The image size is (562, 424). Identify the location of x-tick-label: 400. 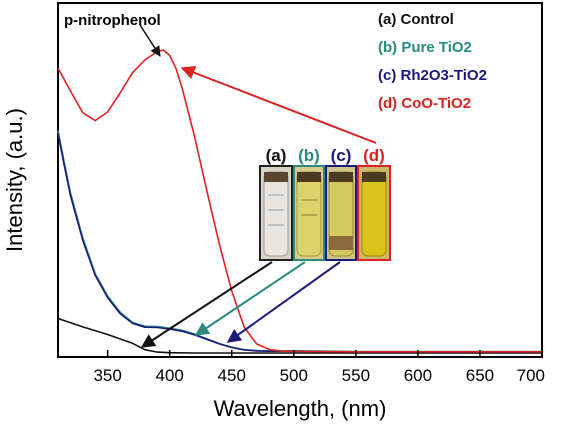
(170, 375).